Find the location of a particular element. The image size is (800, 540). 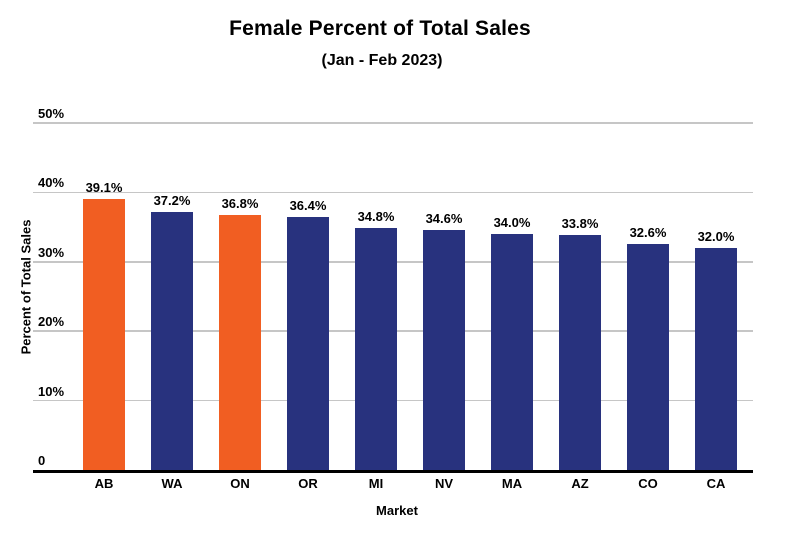

bar-value-label-CA: 32.0% is located at coordinates (716, 236).